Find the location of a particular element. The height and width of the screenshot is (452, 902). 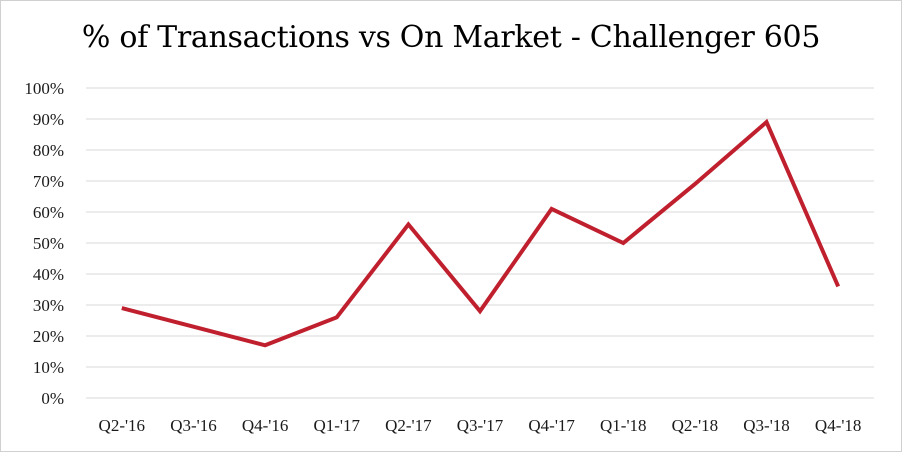

y-tick-label: 0% is located at coordinates (52, 398).